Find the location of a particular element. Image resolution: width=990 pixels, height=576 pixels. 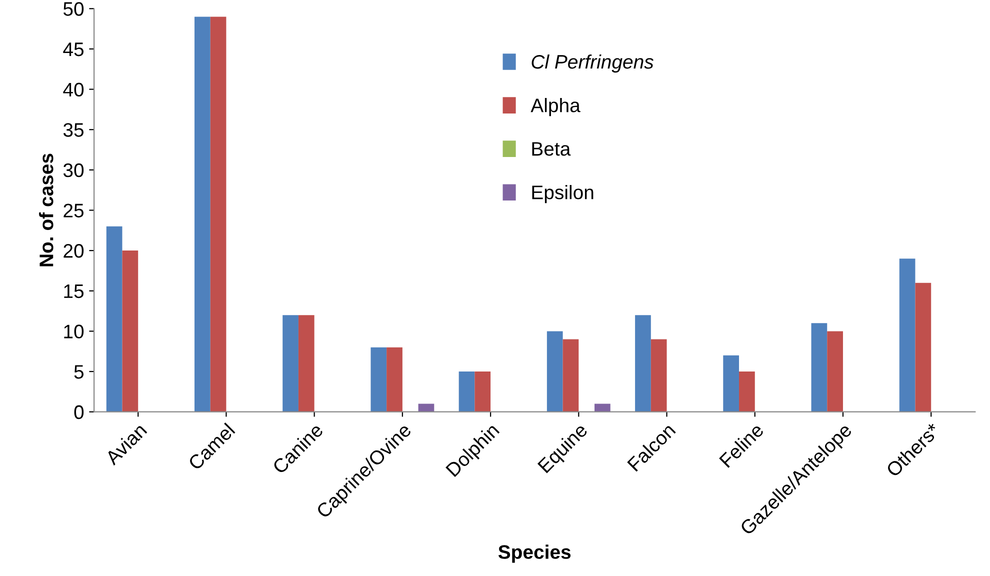

y-tick-label: 10 is located at coordinates (74, 331).